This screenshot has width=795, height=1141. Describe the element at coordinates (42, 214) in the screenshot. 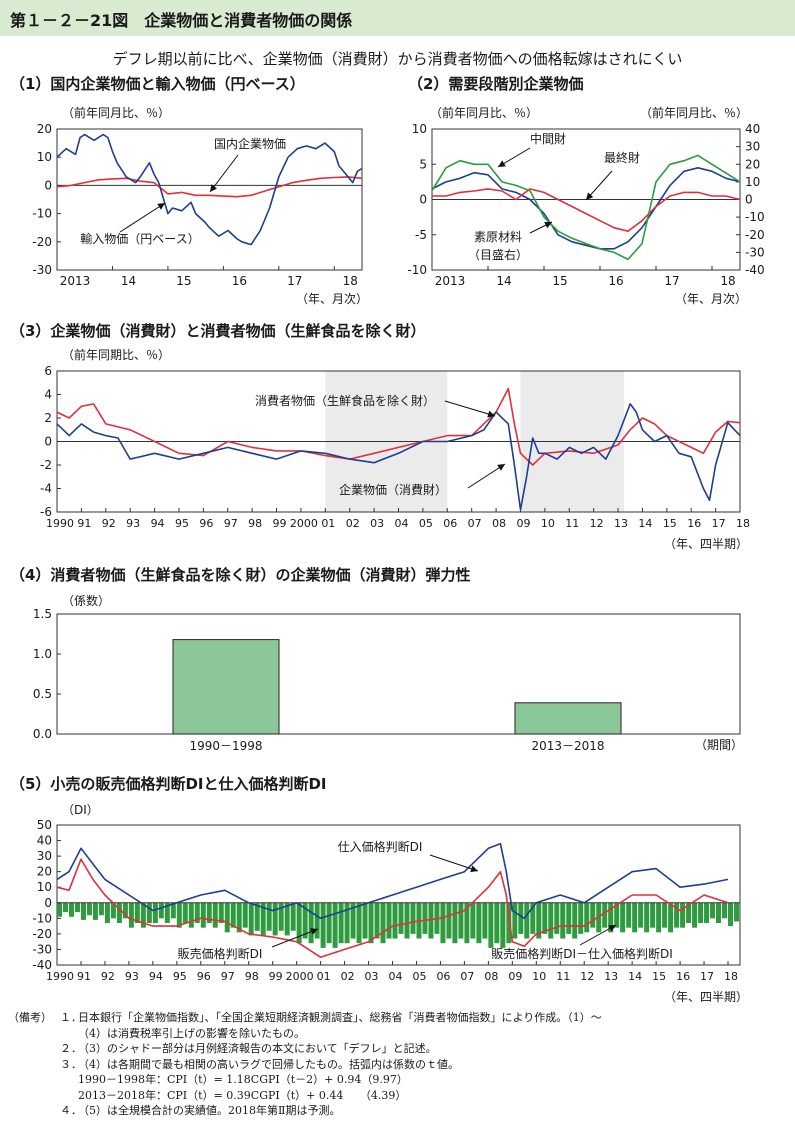

I see `p1-y-tick-label: -10` at that location.